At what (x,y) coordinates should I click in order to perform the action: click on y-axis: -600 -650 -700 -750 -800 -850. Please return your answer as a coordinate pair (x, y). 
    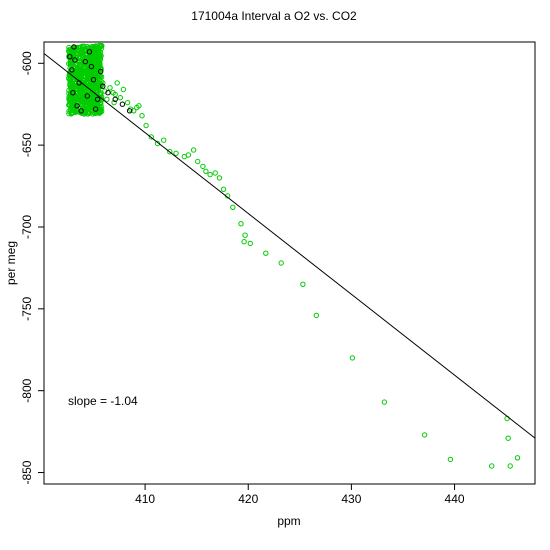
    Looking at the image, I should click on (32, 268).